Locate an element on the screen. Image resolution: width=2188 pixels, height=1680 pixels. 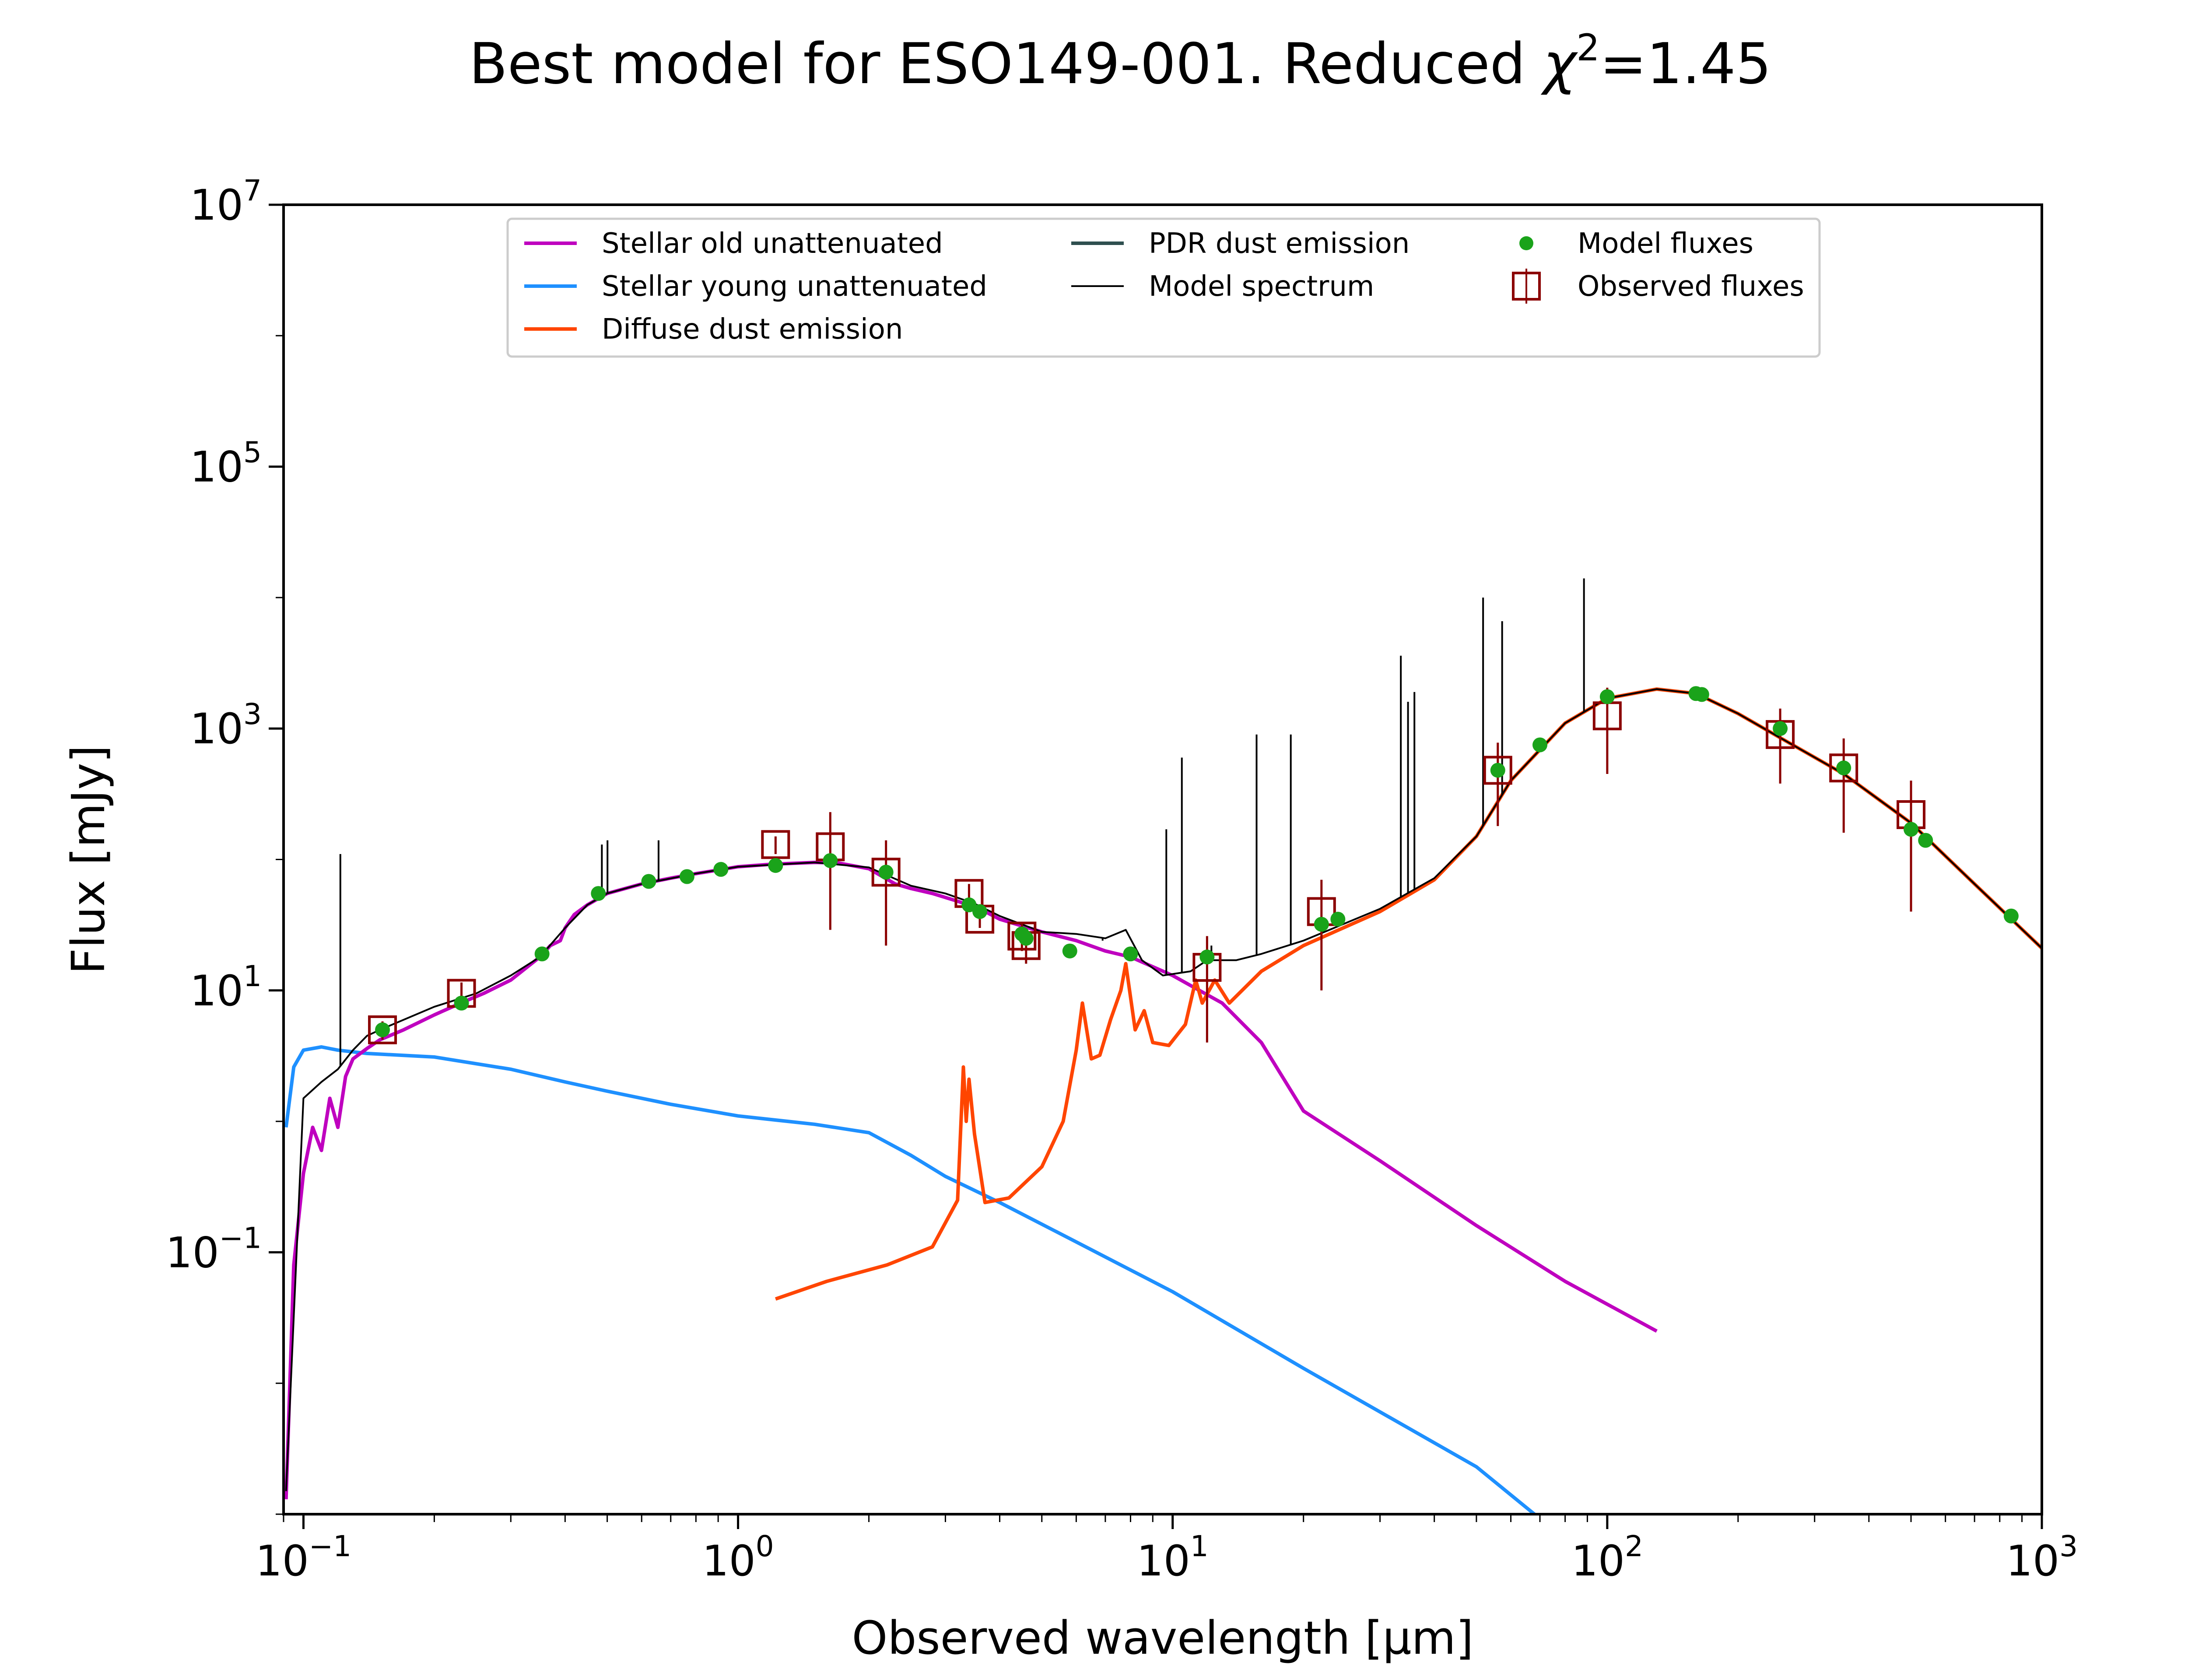
y-tick-label-4: 10⁷ is located at coordinates (226, 202).